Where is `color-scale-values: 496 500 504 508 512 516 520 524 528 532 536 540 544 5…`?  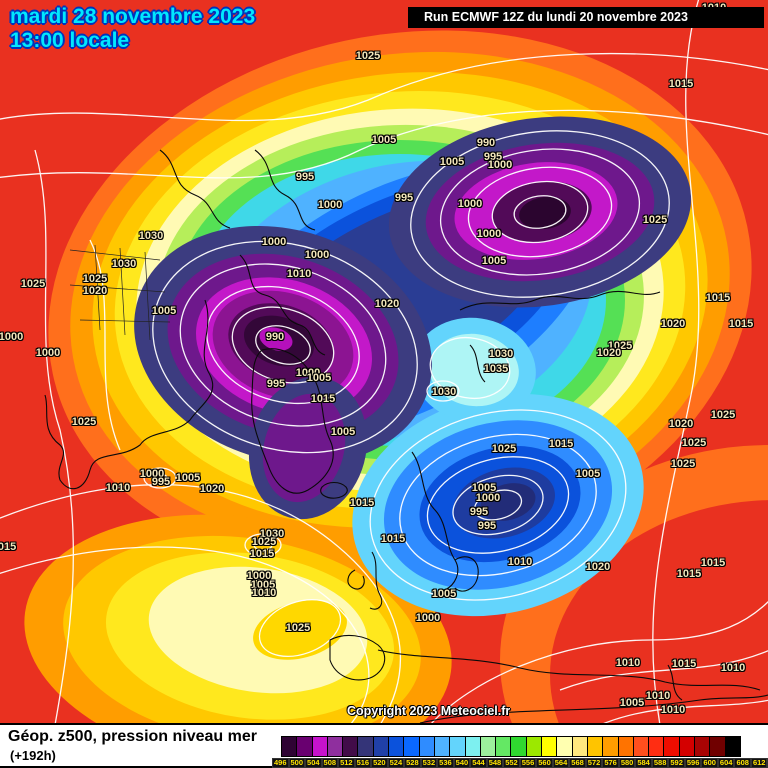 color-scale-values: 496 500 504 508 512 516 520 524 528 532 536 540 544 5… is located at coordinates (520, 763).